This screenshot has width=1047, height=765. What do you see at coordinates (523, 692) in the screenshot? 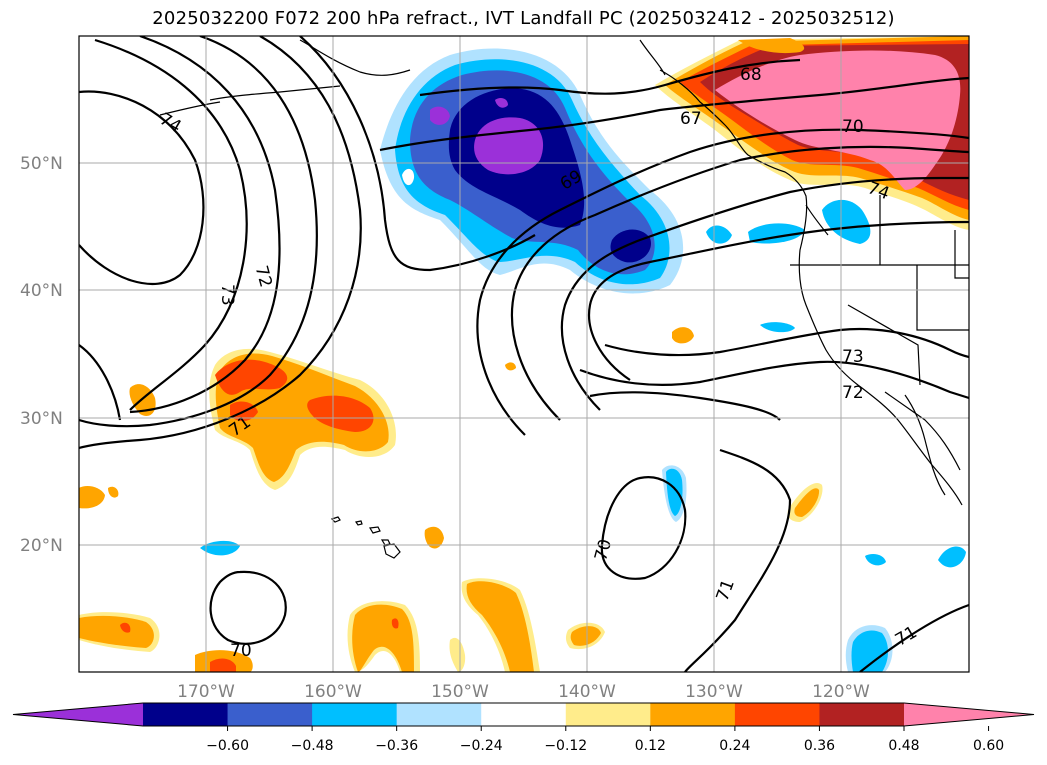
I see `longitude-labels: 170°W 160°W 150°W 140°W 130°W 120°W` at bounding box center [523, 692].